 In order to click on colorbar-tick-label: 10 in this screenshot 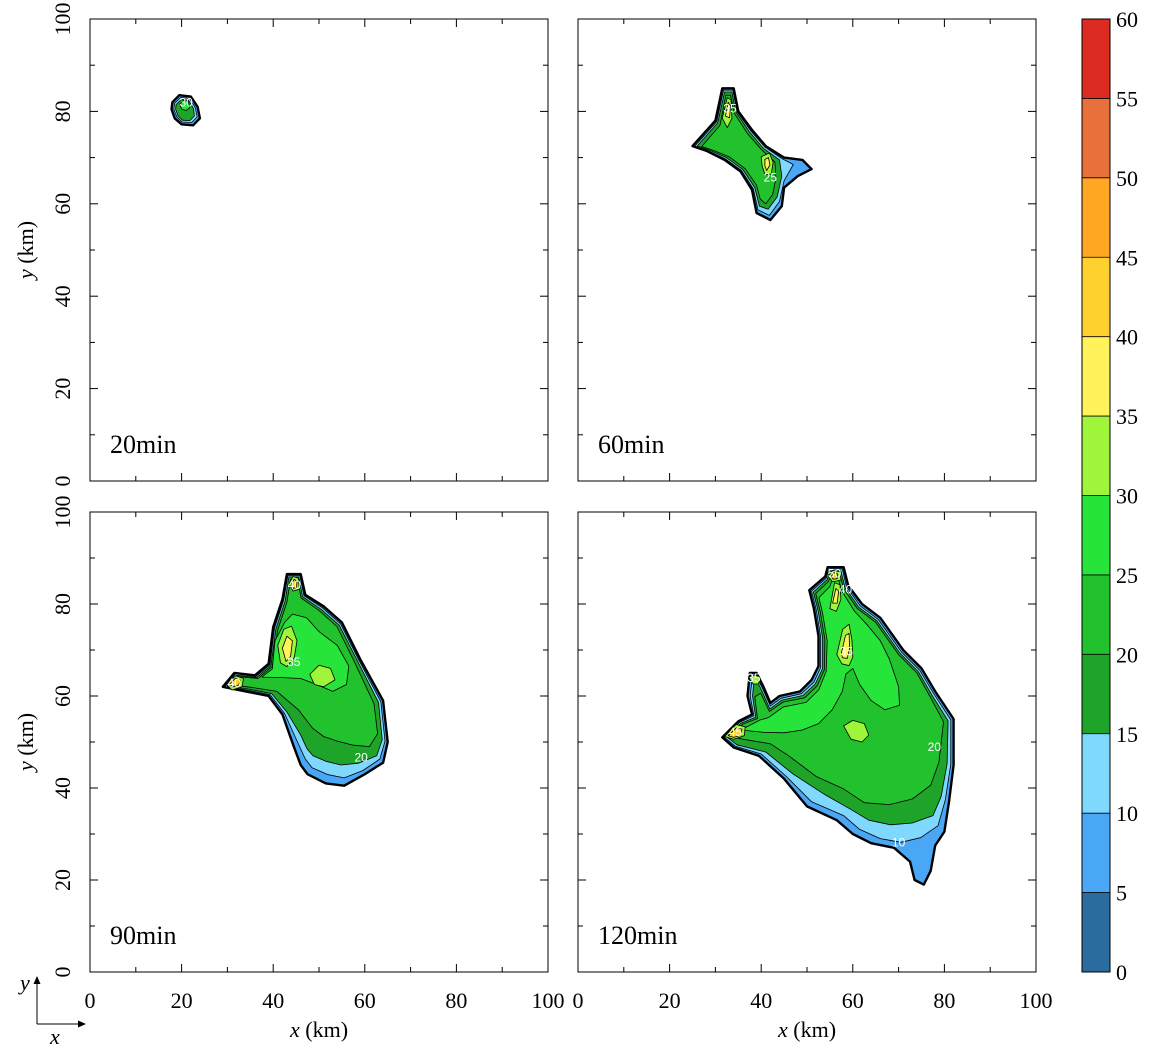, I will do `click(1127, 813)`.